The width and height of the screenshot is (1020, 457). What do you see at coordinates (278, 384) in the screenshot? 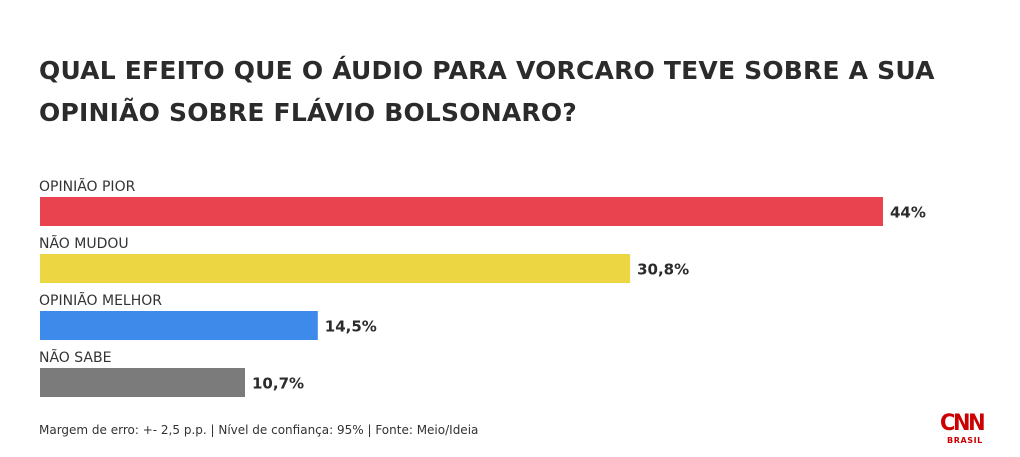
I see `data-label: 10,7%` at bounding box center [278, 384].